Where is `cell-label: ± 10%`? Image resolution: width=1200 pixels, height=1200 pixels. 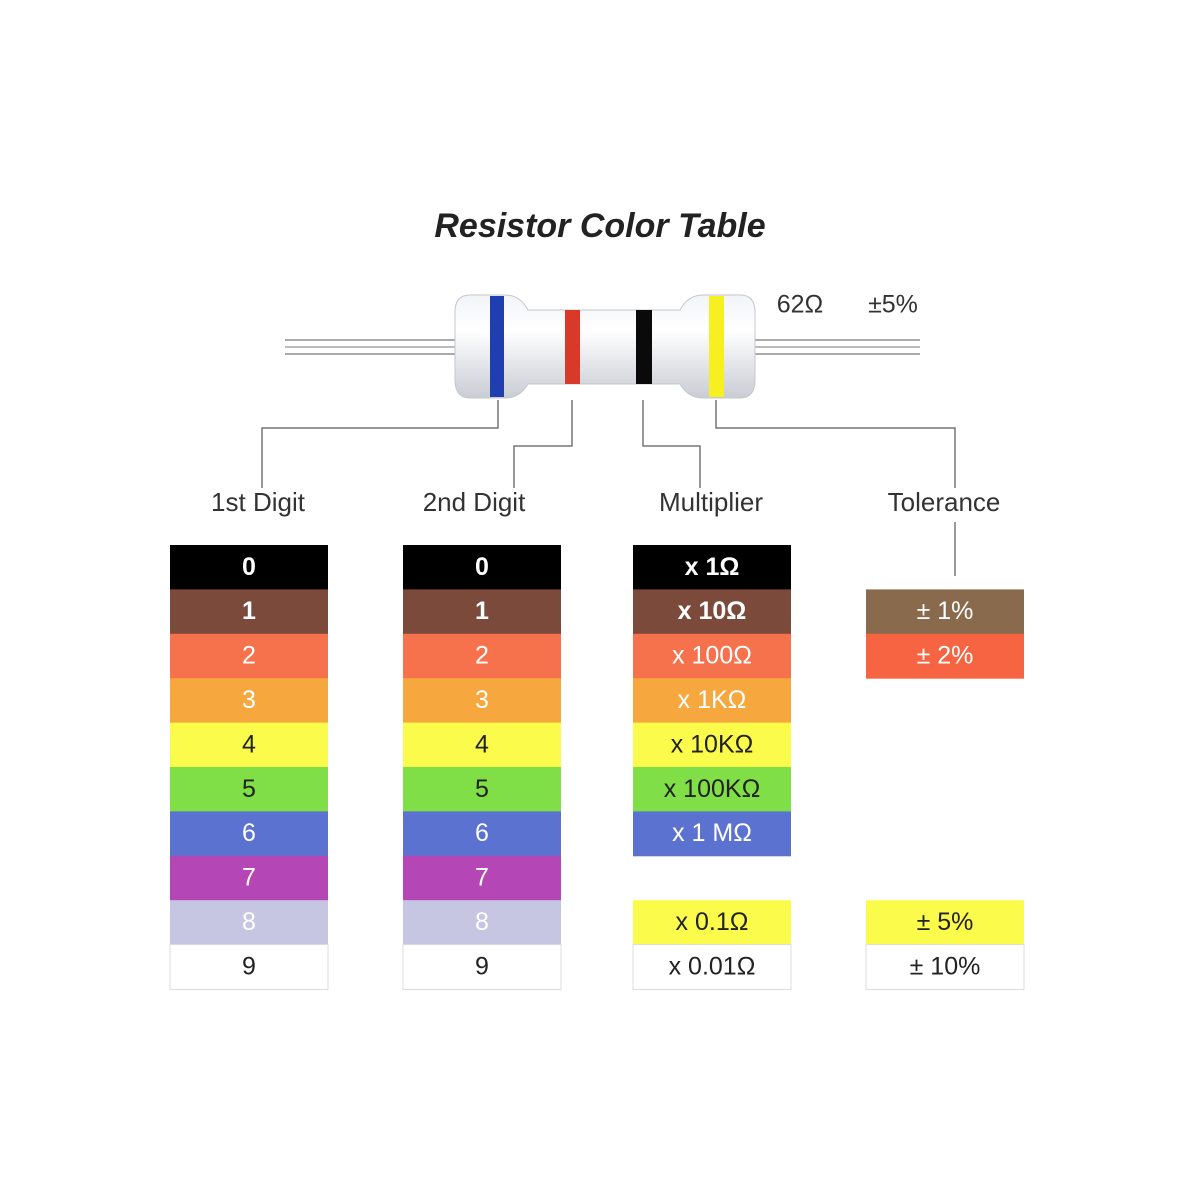 cell-label: ± 10% is located at coordinates (945, 966).